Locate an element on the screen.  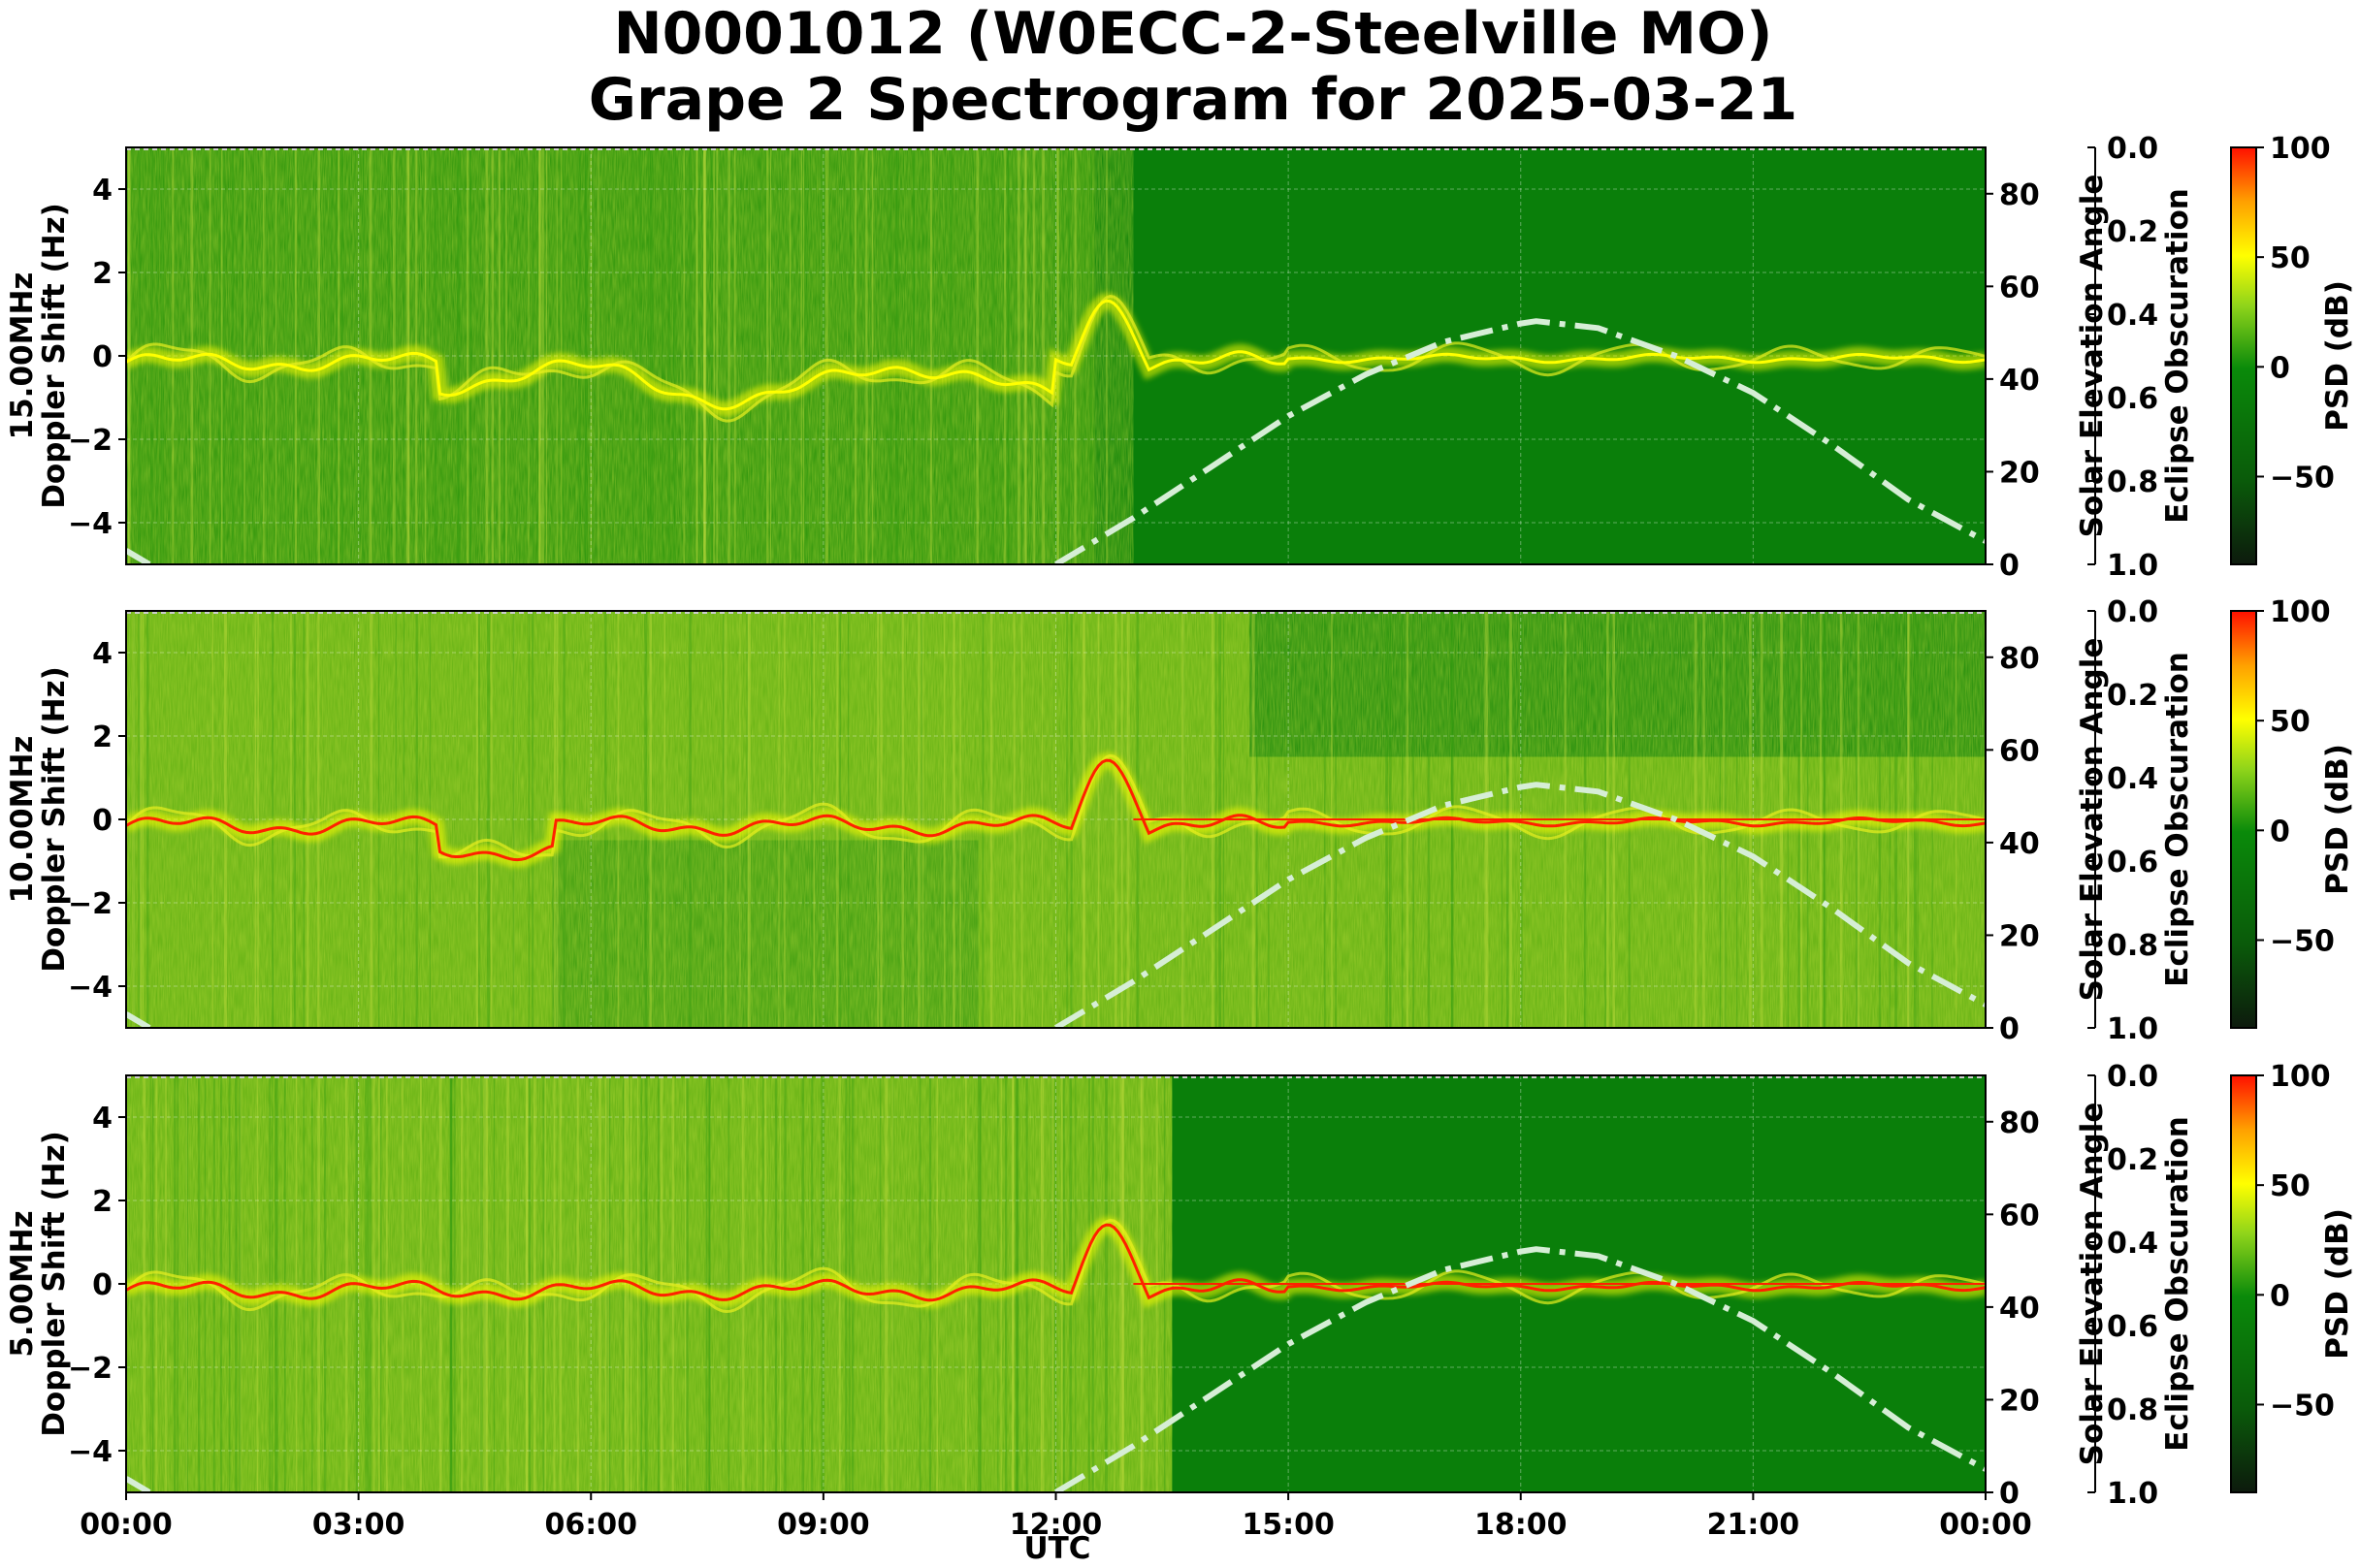
frequency-label: 15.00MHz is located at coordinates (22, 356).